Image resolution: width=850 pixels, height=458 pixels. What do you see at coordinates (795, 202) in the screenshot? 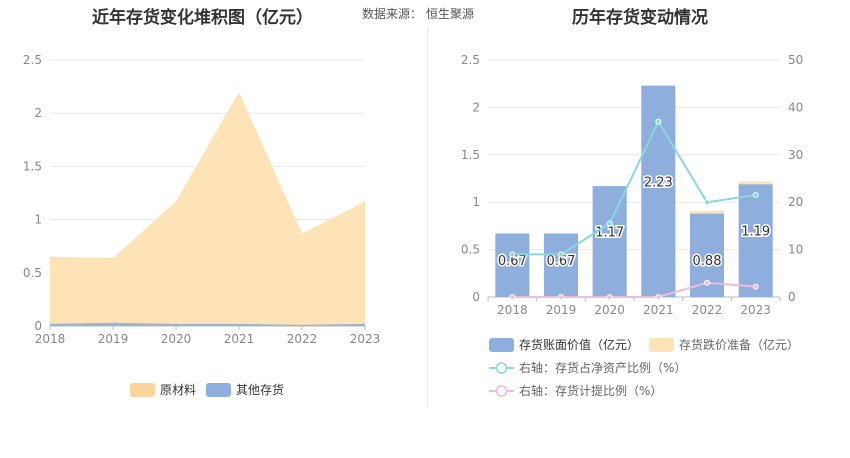
I see `right-y2-tick-label: 20` at bounding box center [795, 202].